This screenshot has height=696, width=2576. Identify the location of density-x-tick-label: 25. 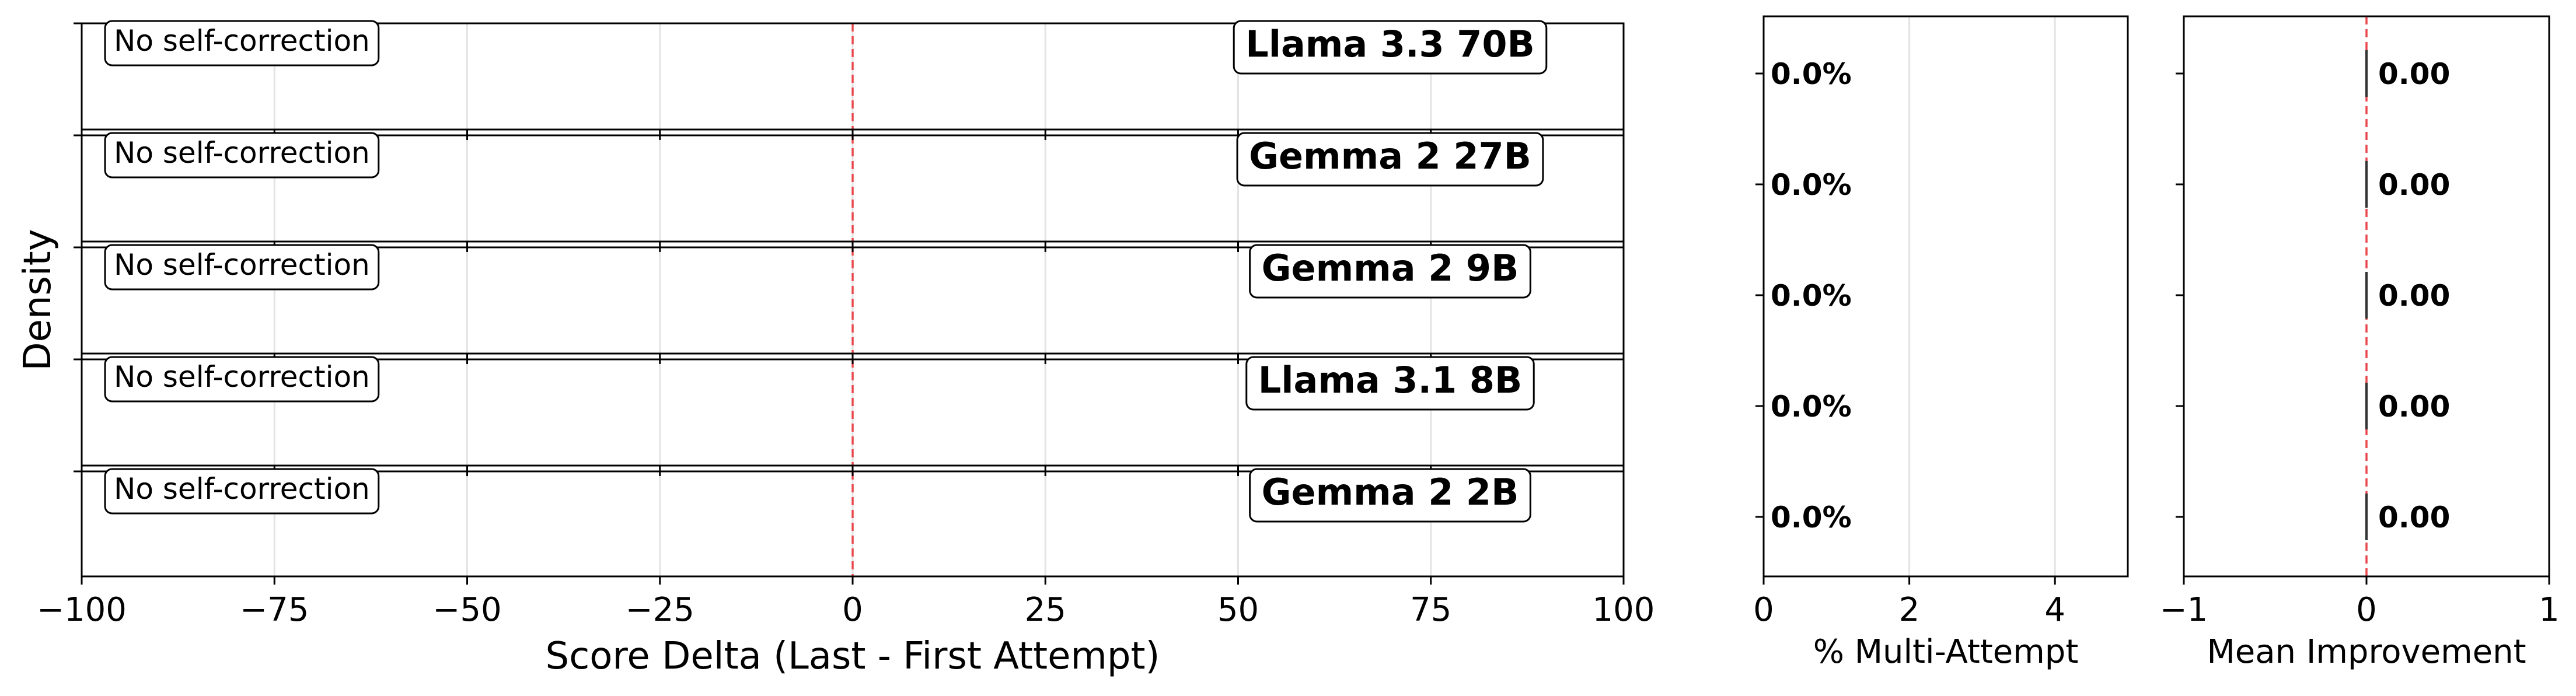
(1045, 610).